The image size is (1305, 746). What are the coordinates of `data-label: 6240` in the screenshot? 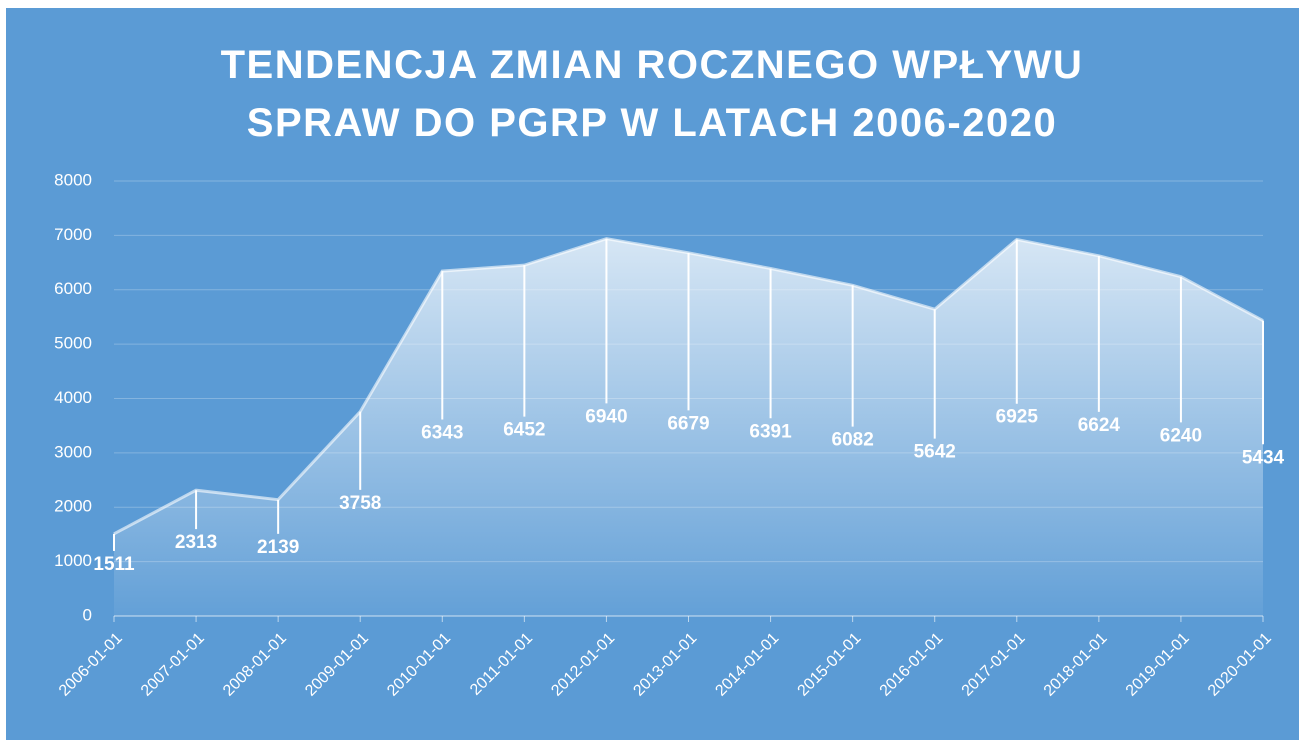 It's located at (1181, 435).